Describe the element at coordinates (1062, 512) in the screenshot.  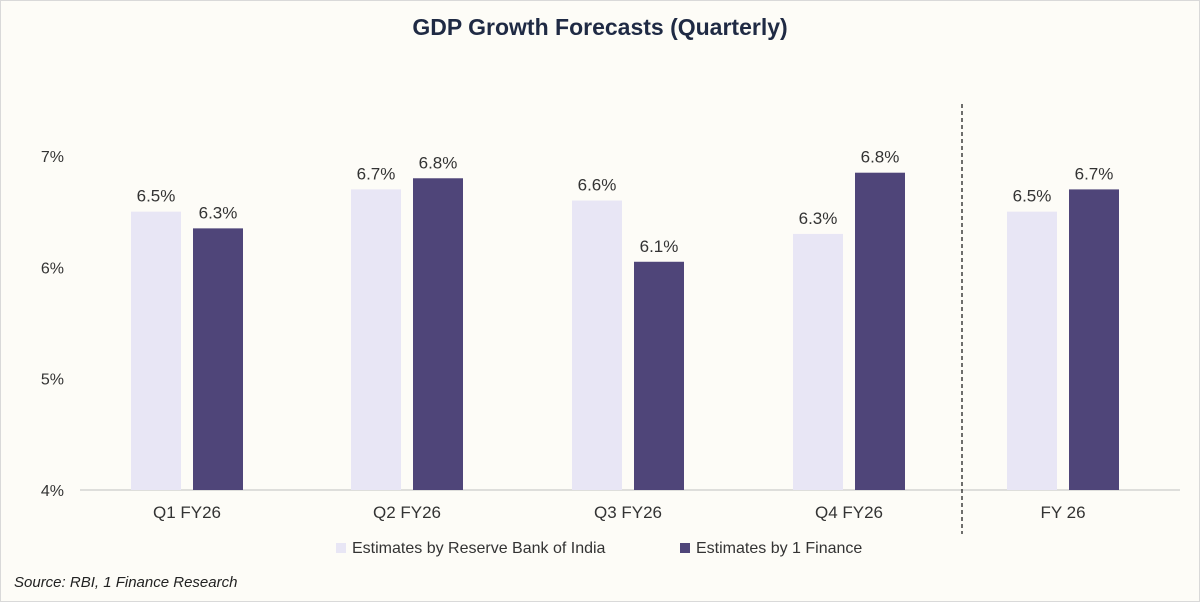
I see `x-tick-label: FY 26` at that location.